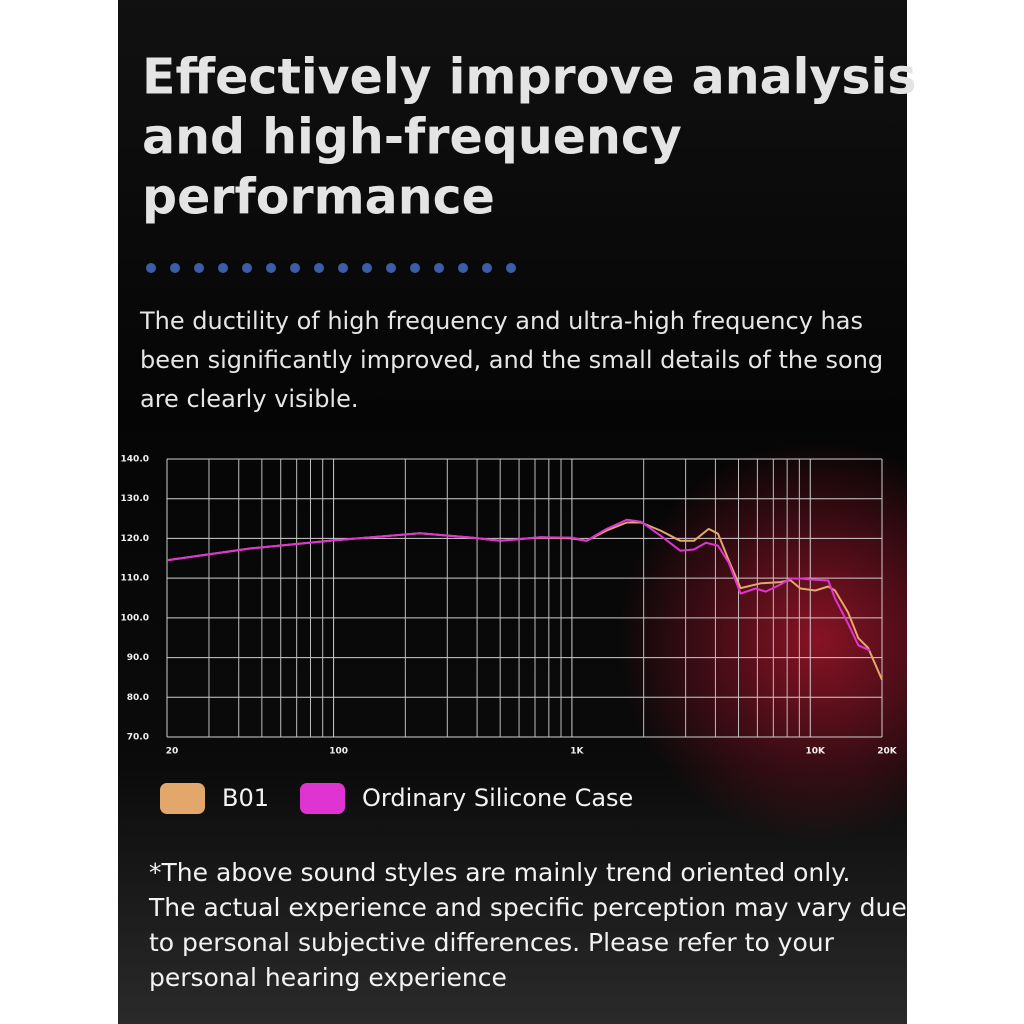 This screenshot has height=1024, width=1024. Describe the element at coordinates (135, 460) in the screenshot. I see `y-tick-label: 140.0` at that location.